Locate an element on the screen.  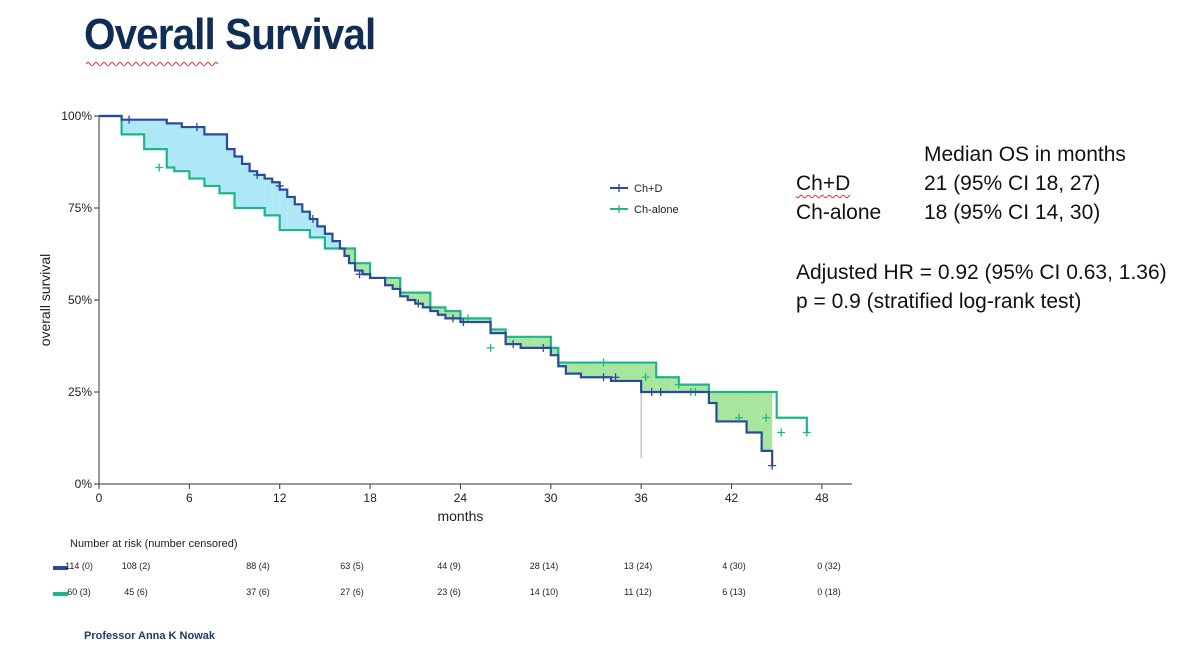
stats-label-ch-alone: Ch-alone is located at coordinates (839, 212).